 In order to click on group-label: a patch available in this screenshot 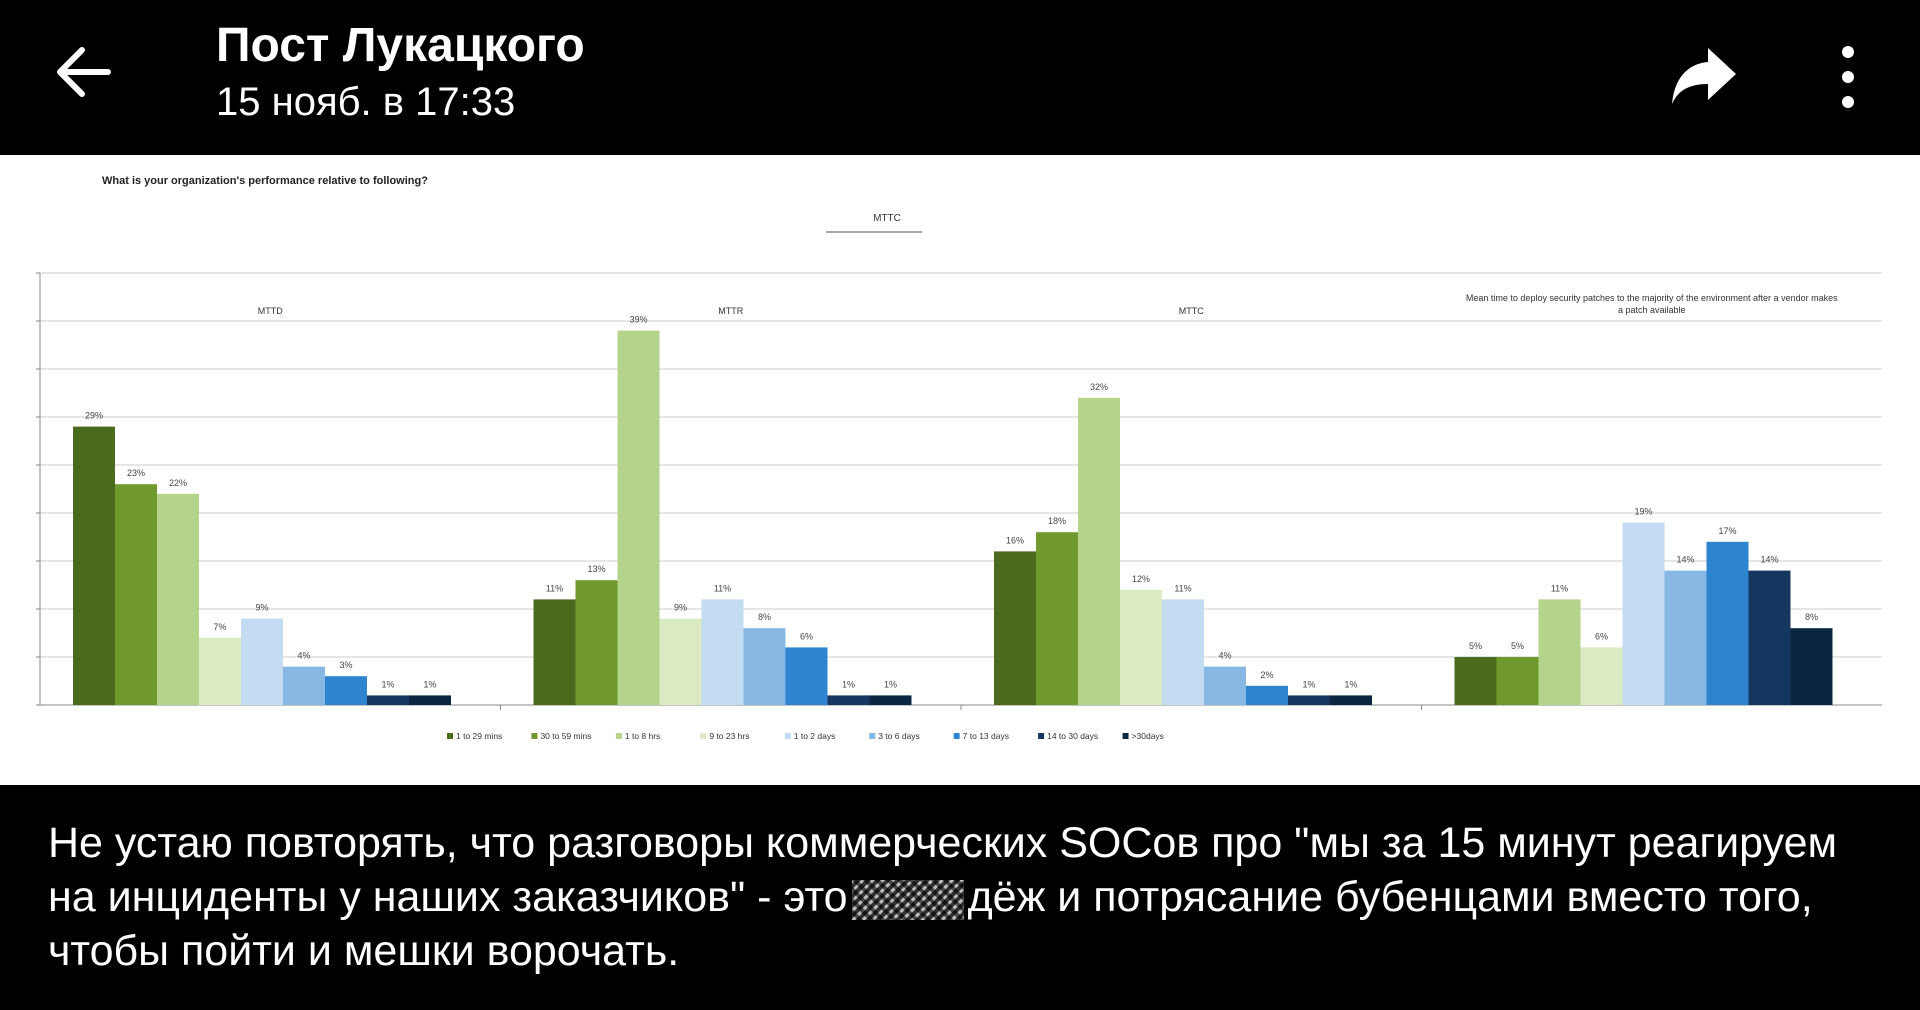, I will do `click(1652, 310)`.